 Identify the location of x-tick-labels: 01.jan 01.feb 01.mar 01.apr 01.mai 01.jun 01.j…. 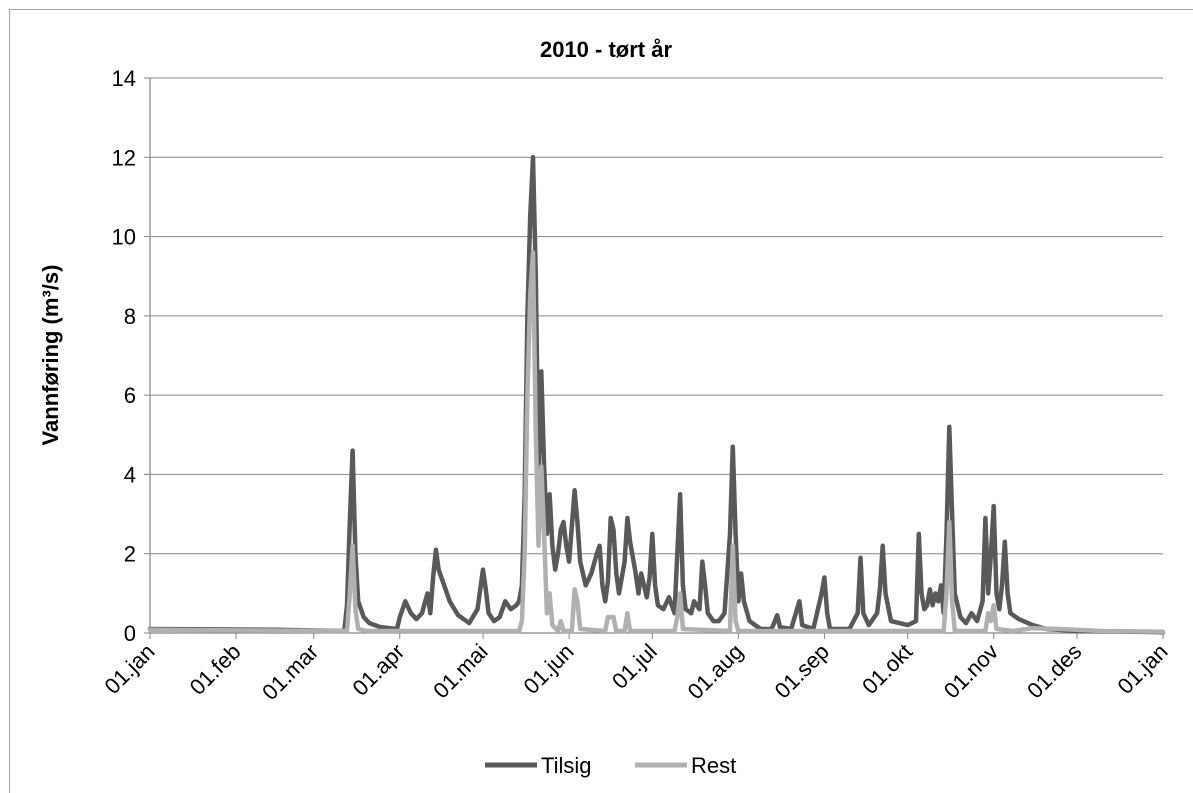
(635, 672).